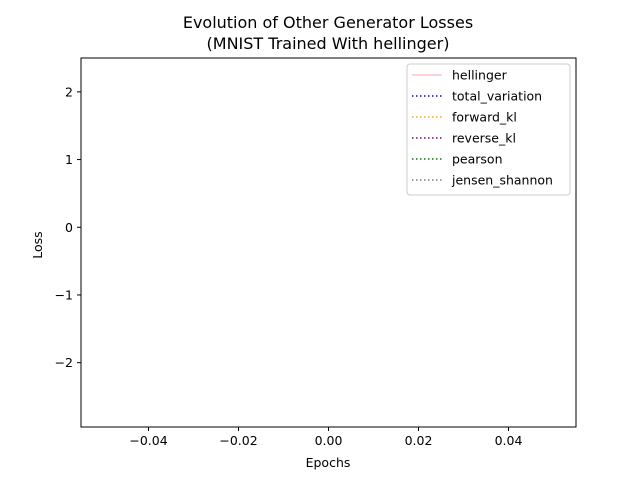 The height and width of the screenshot is (480, 640). I want to click on legend-label-hellinger: hellinger, so click(480, 75).